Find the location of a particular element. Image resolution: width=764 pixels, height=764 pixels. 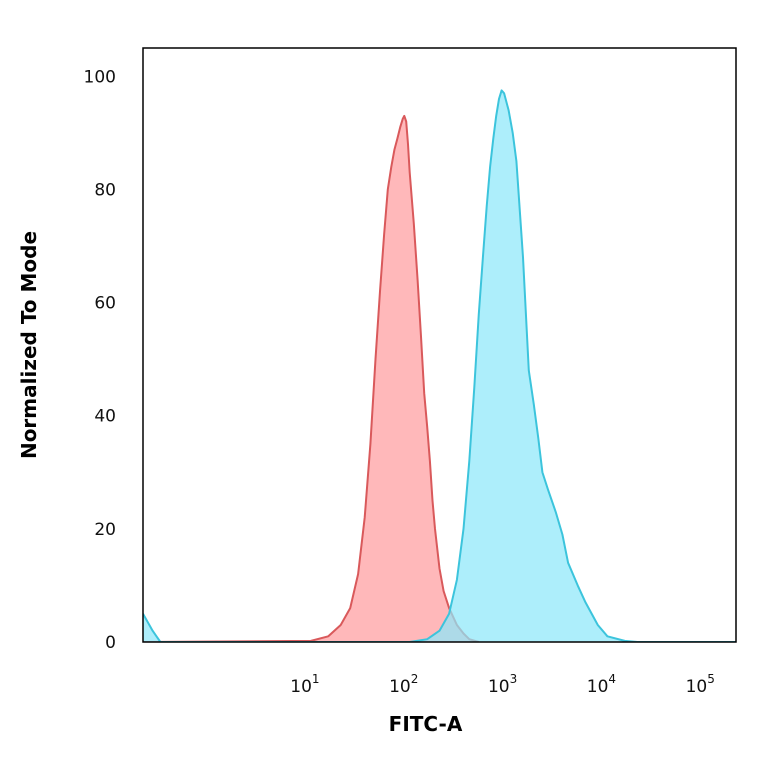

x-tick-label: 10¹ is located at coordinates (304, 684).